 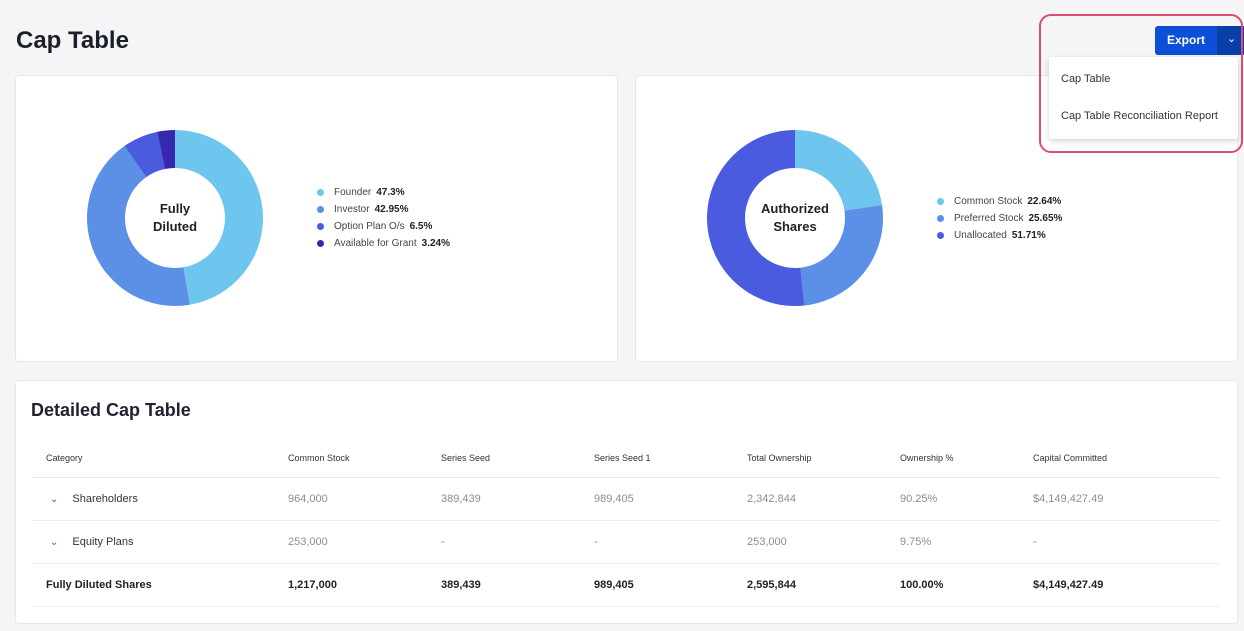 I want to click on fully-diluted-donut, so click(x=175, y=218).